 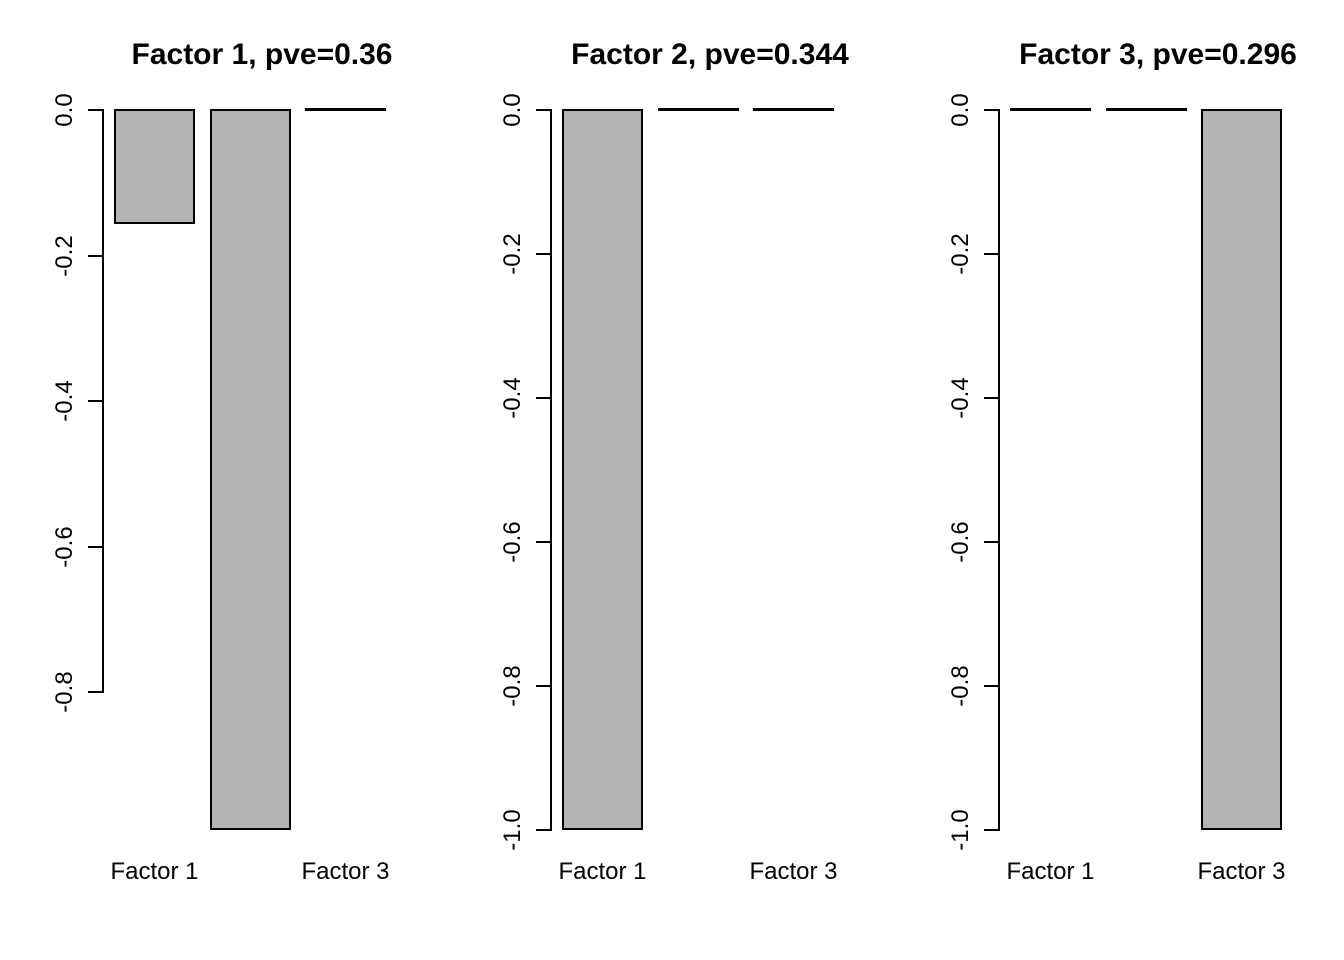 I want to click on bar-factor-1-zero-line, so click(x=1050, y=109).